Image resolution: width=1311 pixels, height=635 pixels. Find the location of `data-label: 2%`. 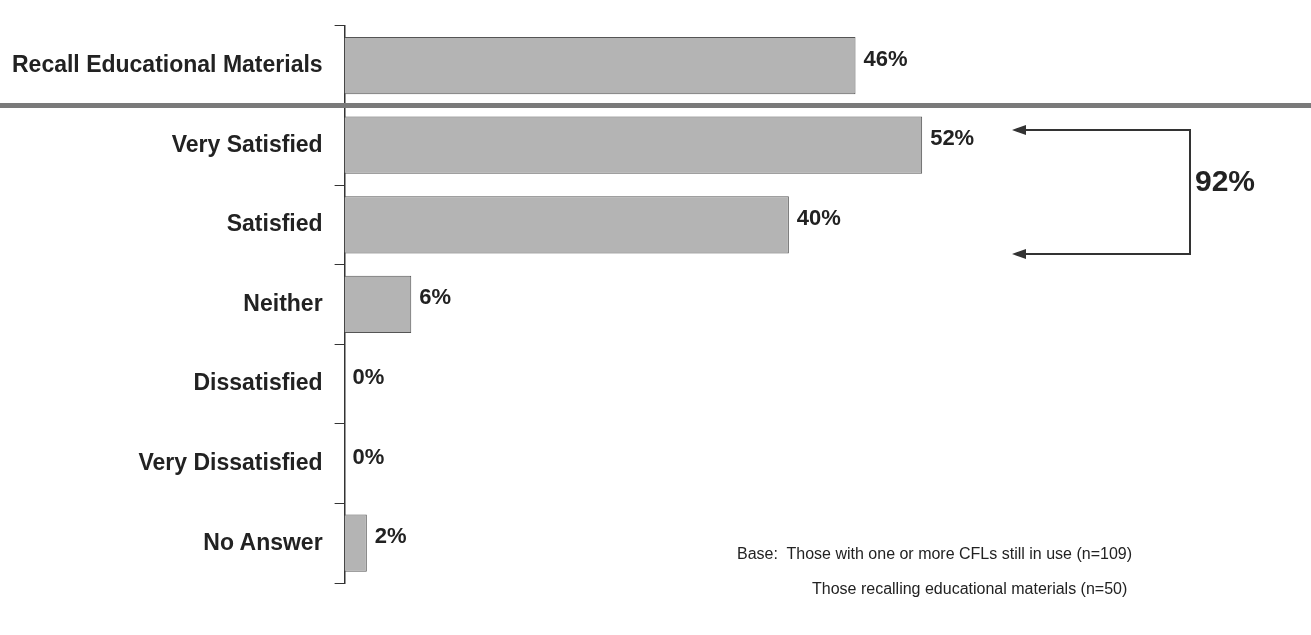

data-label: 2% is located at coordinates (390, 536).